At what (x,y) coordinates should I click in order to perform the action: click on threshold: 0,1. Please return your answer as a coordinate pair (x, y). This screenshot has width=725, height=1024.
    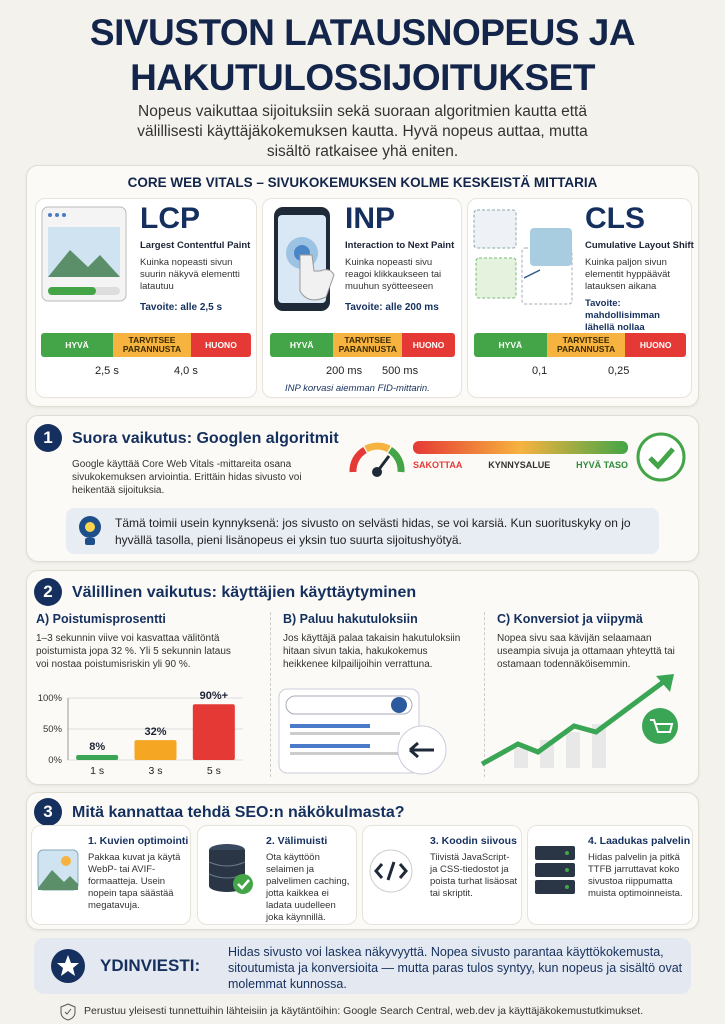
    Looking at the image, I should click on (540, 371).